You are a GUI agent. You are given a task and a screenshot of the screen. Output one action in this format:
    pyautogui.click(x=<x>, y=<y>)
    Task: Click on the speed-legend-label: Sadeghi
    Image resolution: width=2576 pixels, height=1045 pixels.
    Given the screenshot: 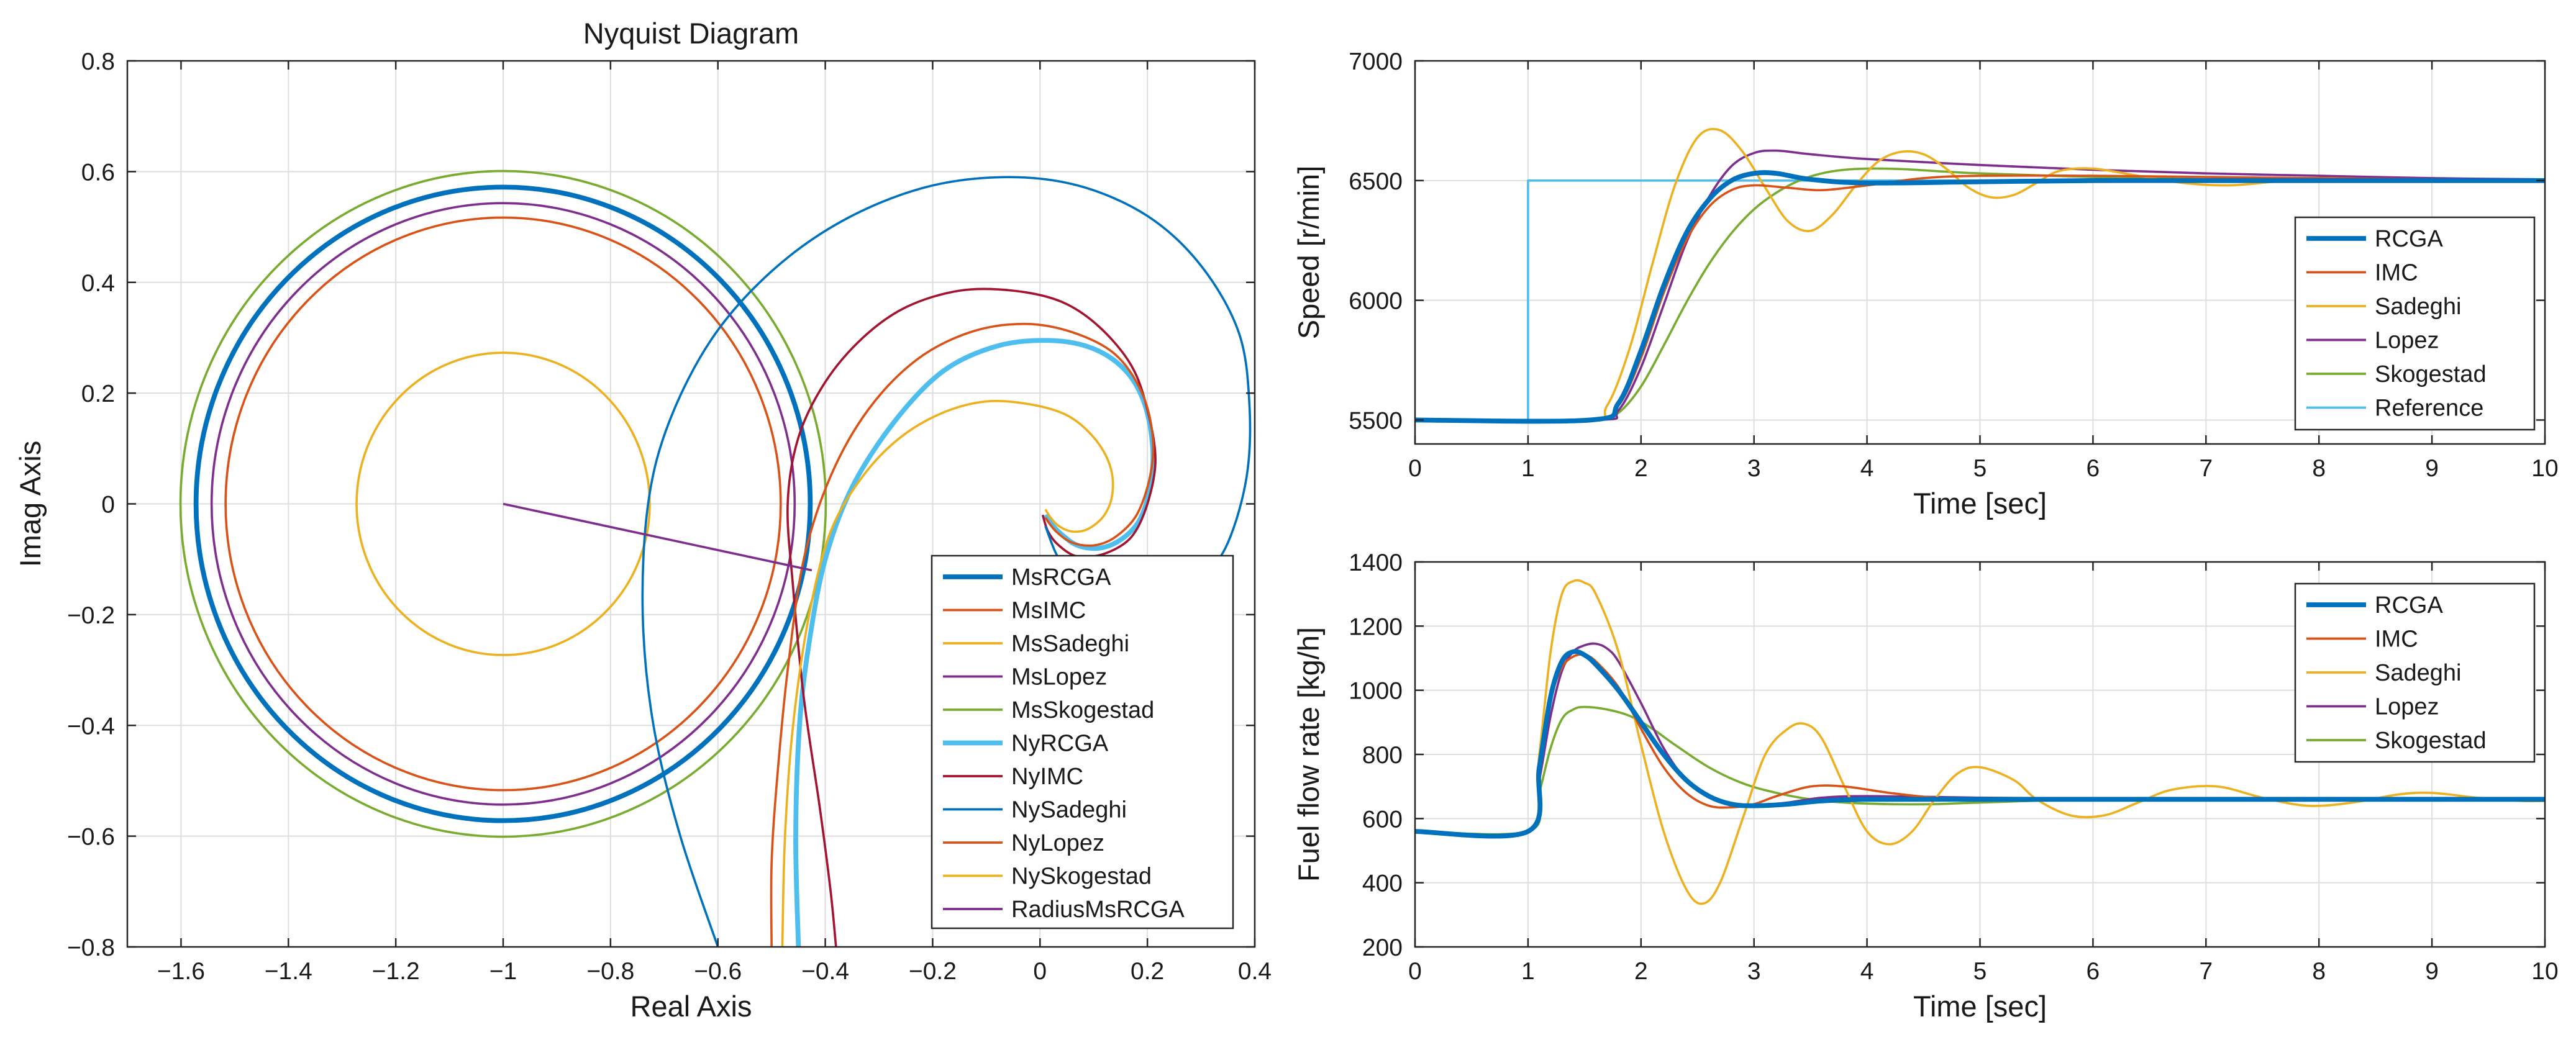 What is the action you would take?
    pyautogui.click(x=2418, y=307)
    